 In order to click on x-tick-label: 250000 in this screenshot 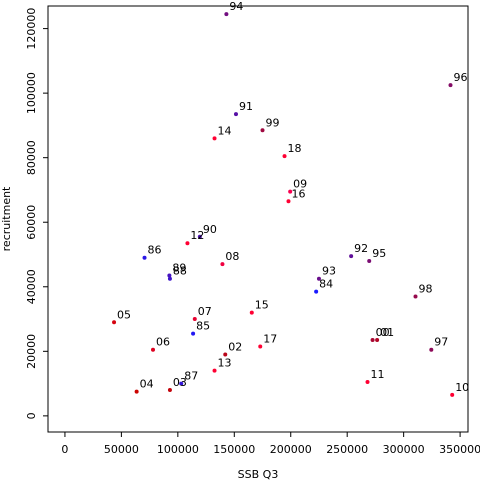, I will do `click(347, 449)`.